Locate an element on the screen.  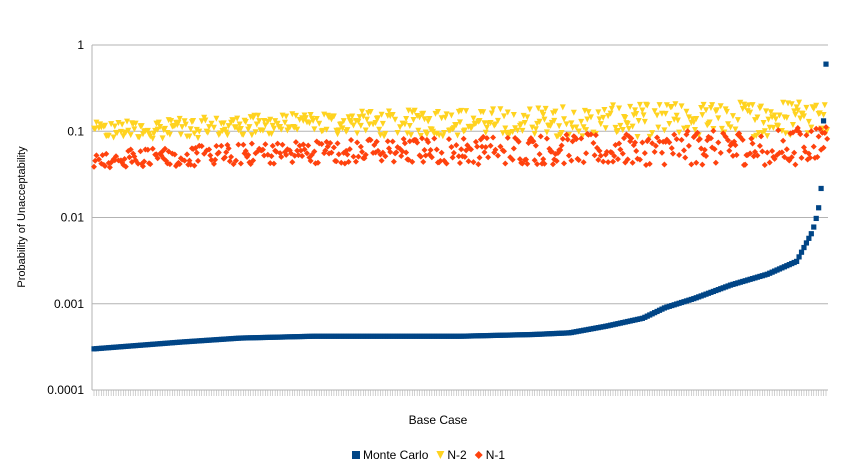
legend-item-n-1: N-1 is located at coordinates (489, 455).